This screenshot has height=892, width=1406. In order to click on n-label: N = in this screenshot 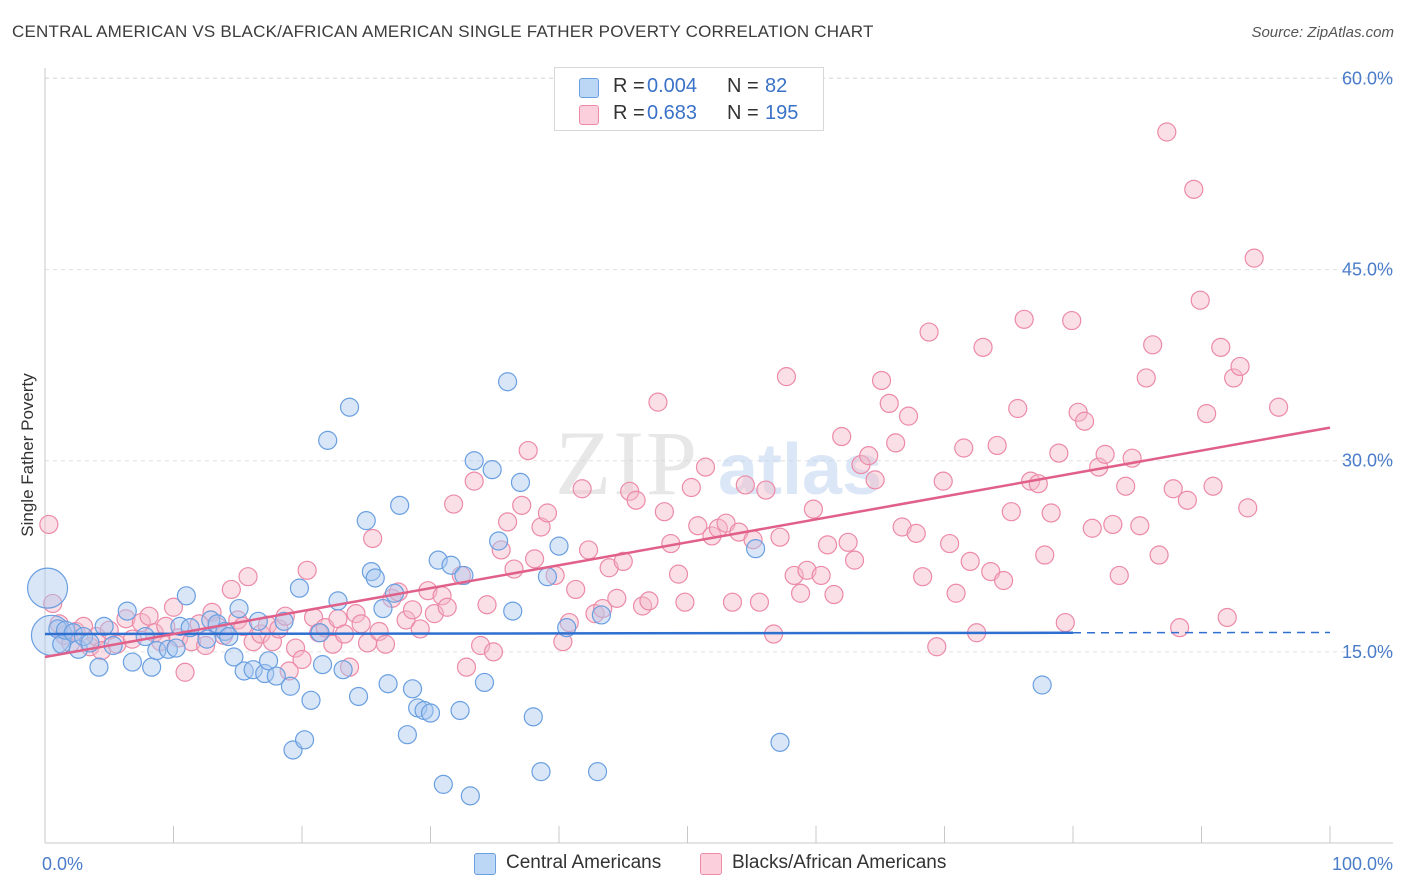, I will do `click(743, 86)`.